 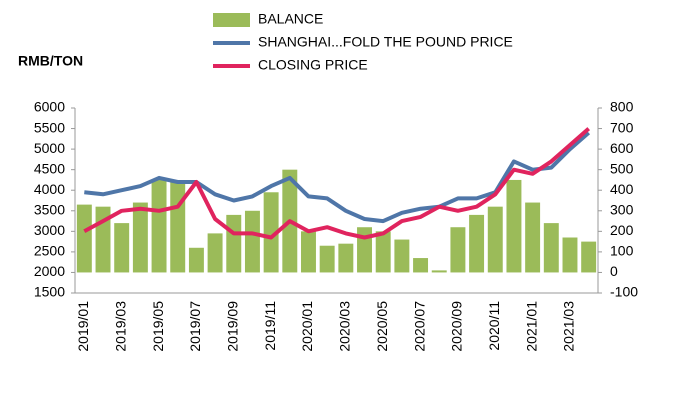 I want to click on x-tick-label: 2021/01, so click(x=531, y=326).